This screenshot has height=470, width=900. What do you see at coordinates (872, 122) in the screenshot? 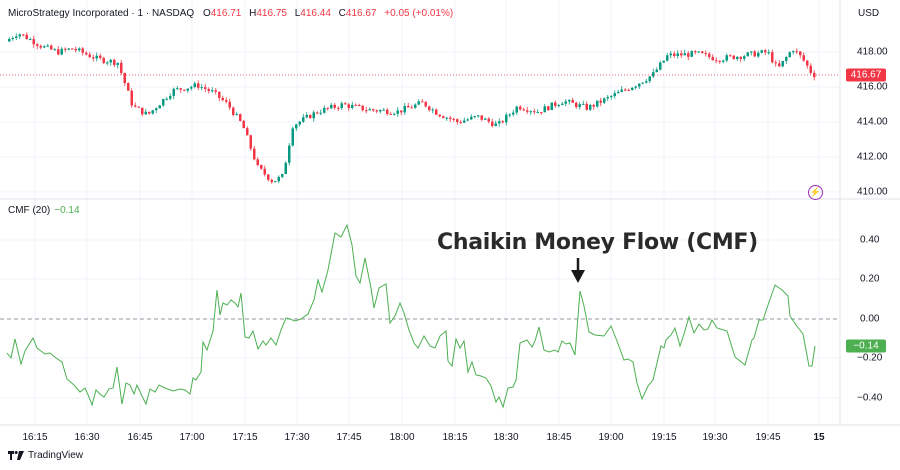
I see `price-tick: 414.00` at bounding box center [872, 122].